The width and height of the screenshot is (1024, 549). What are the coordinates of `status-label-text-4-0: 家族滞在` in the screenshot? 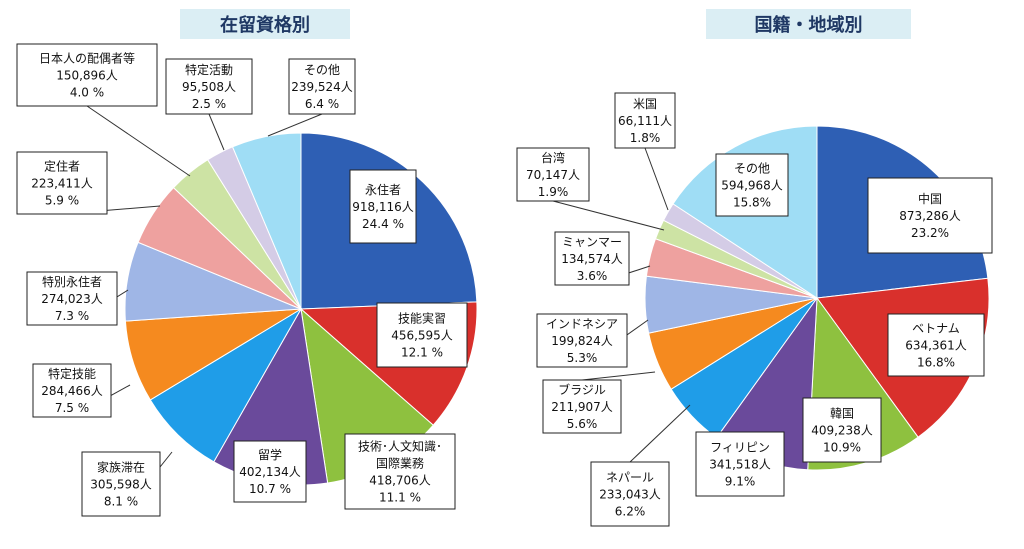 It's located at (121, 467).